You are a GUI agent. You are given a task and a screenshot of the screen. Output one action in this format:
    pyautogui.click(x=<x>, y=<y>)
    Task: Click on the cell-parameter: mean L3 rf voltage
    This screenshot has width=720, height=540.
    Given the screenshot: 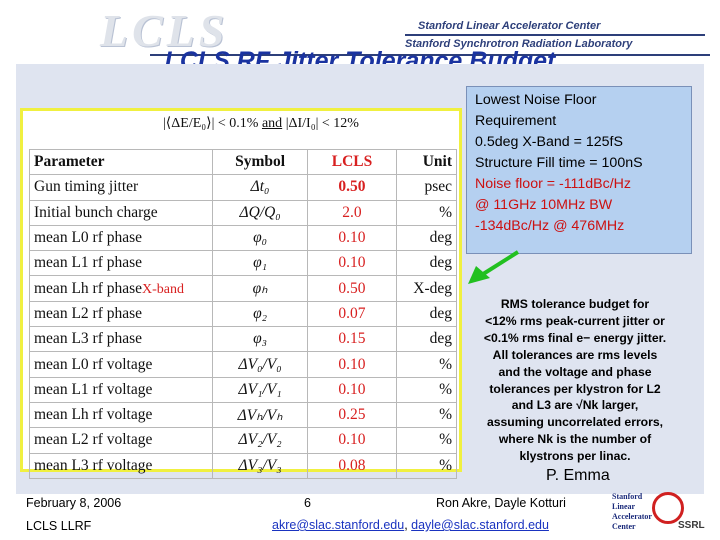 What is the action you would take?
    pyautogui.click(x=121, y=465)
    